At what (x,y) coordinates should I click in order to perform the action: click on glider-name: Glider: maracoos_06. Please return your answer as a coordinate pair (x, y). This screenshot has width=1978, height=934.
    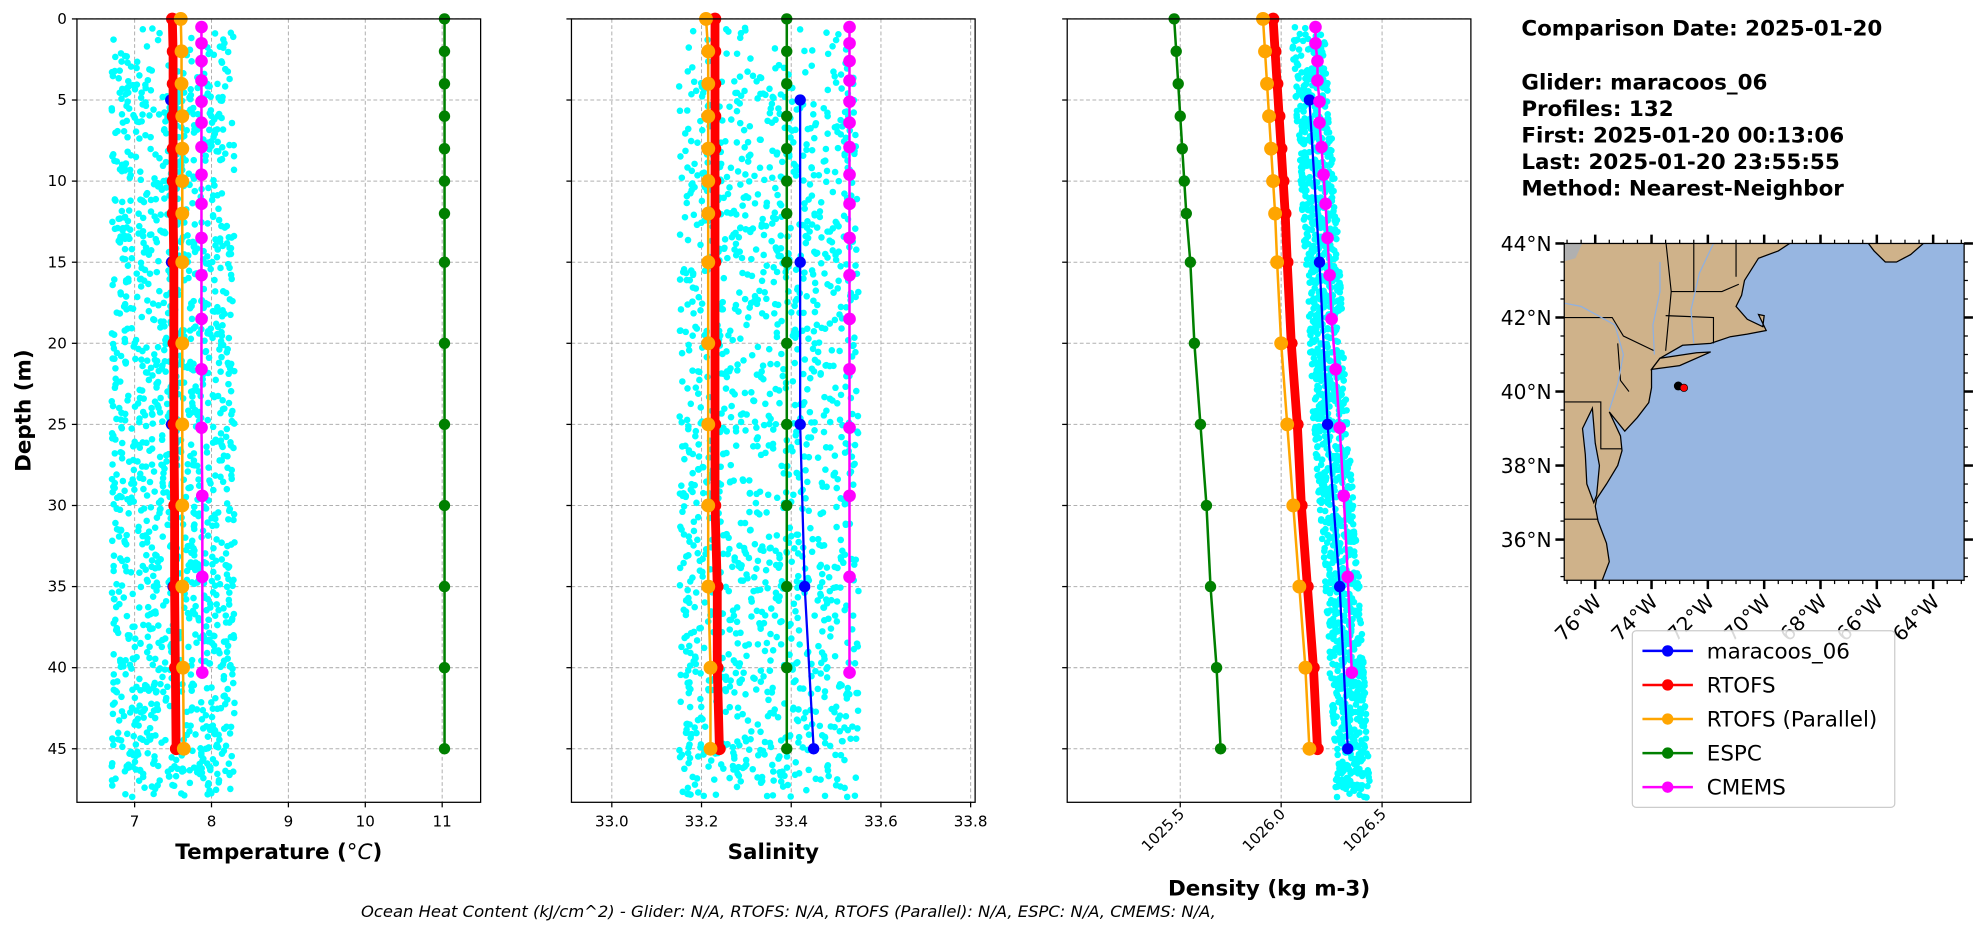
    Looking at the image, I should click on (1644, 83).